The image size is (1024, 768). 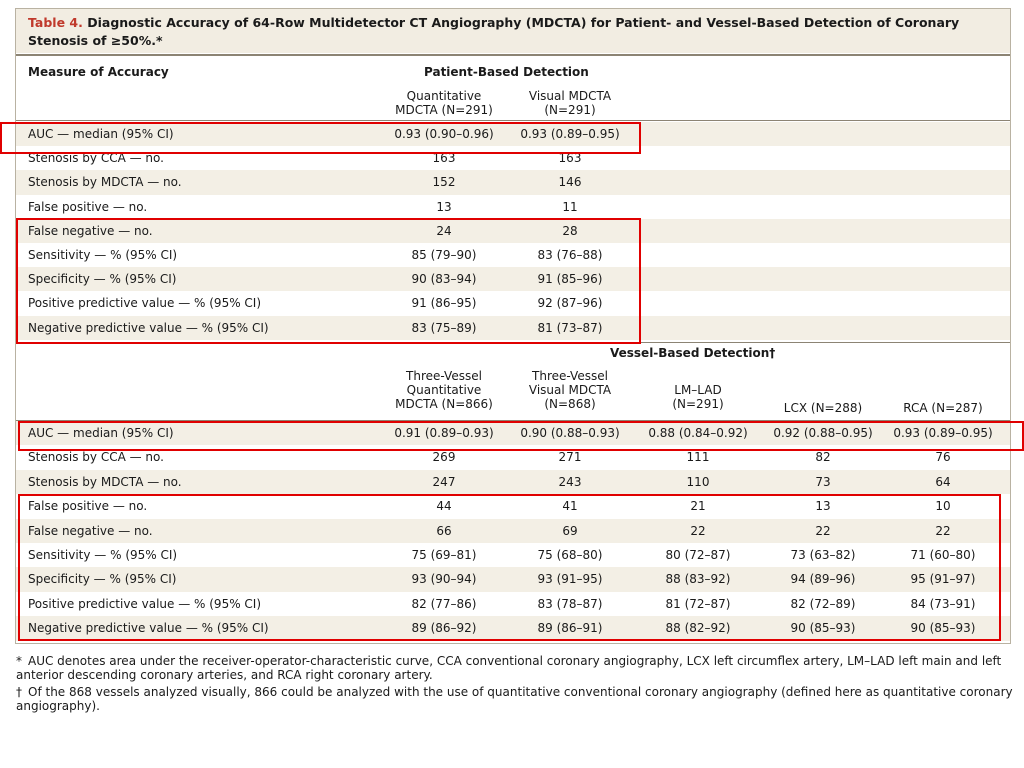 What do you see at coordinates (943, 481) in the screenshot?
I see `table-cell: 64` at bounding box center [943, 481].